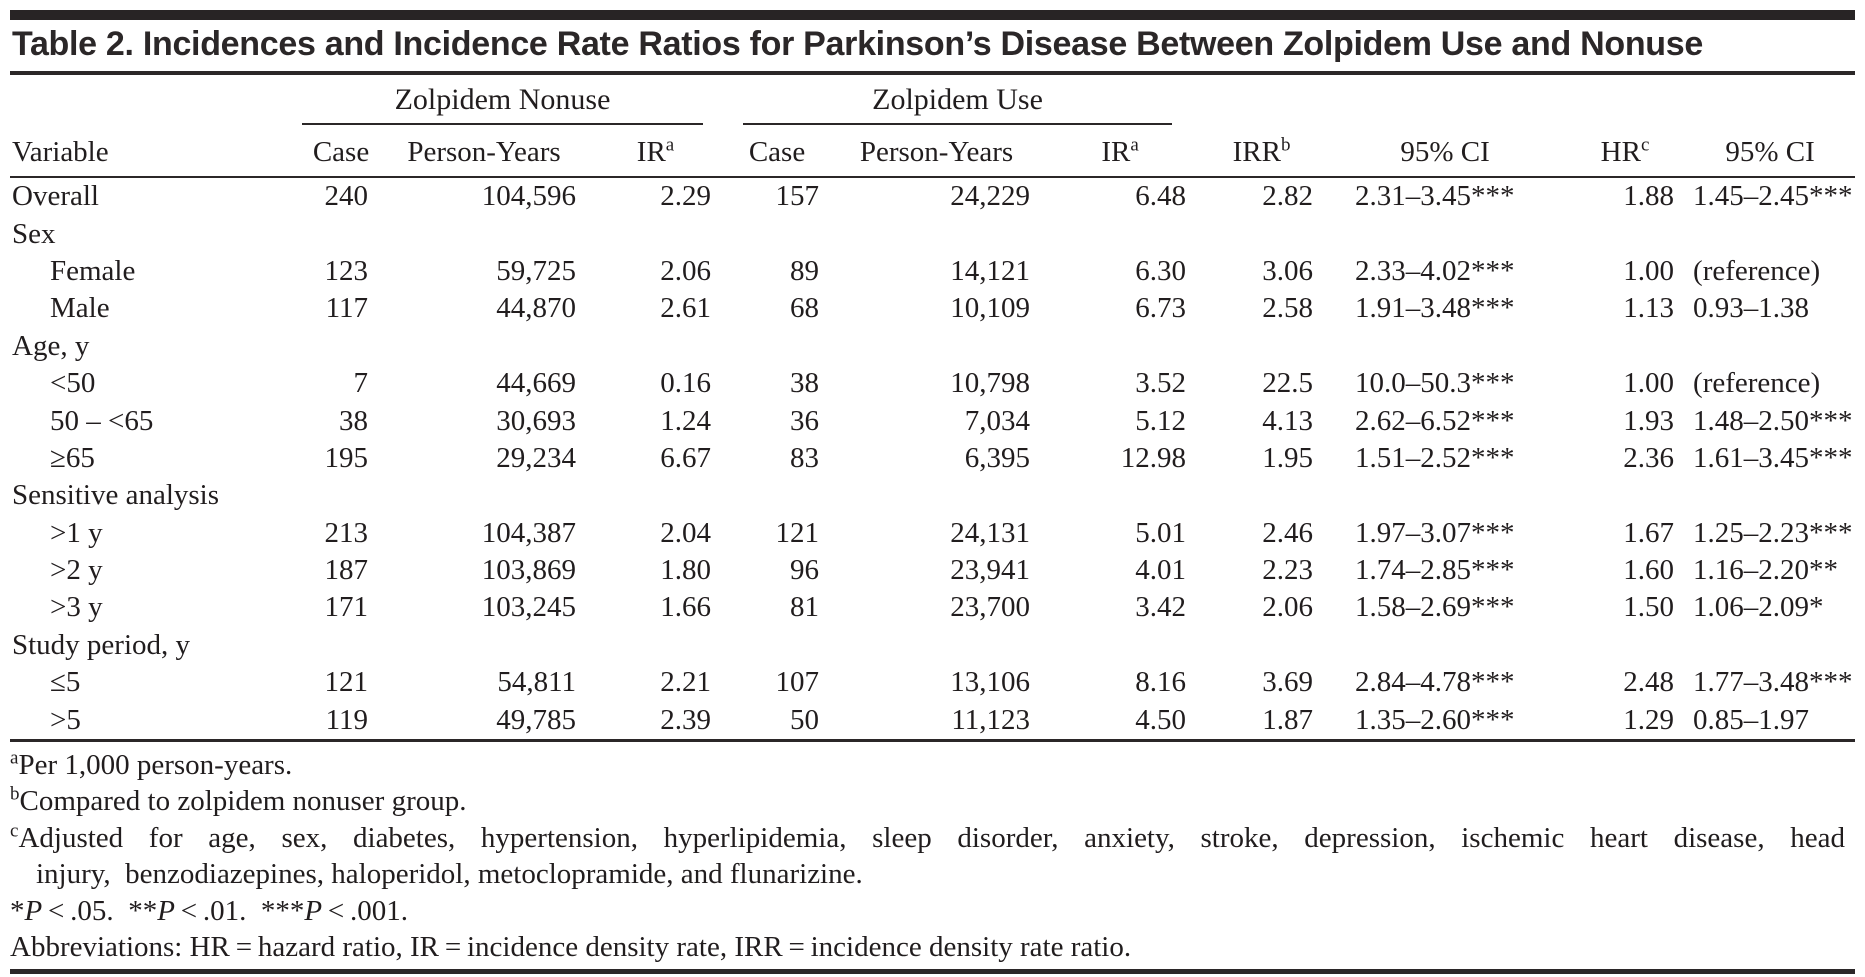 This screenshot has height=977, width=1865. Describe the element at coordinates (686, 682) in the screenshot. I see `cell-ir-nonuse: 2.21` at that location.